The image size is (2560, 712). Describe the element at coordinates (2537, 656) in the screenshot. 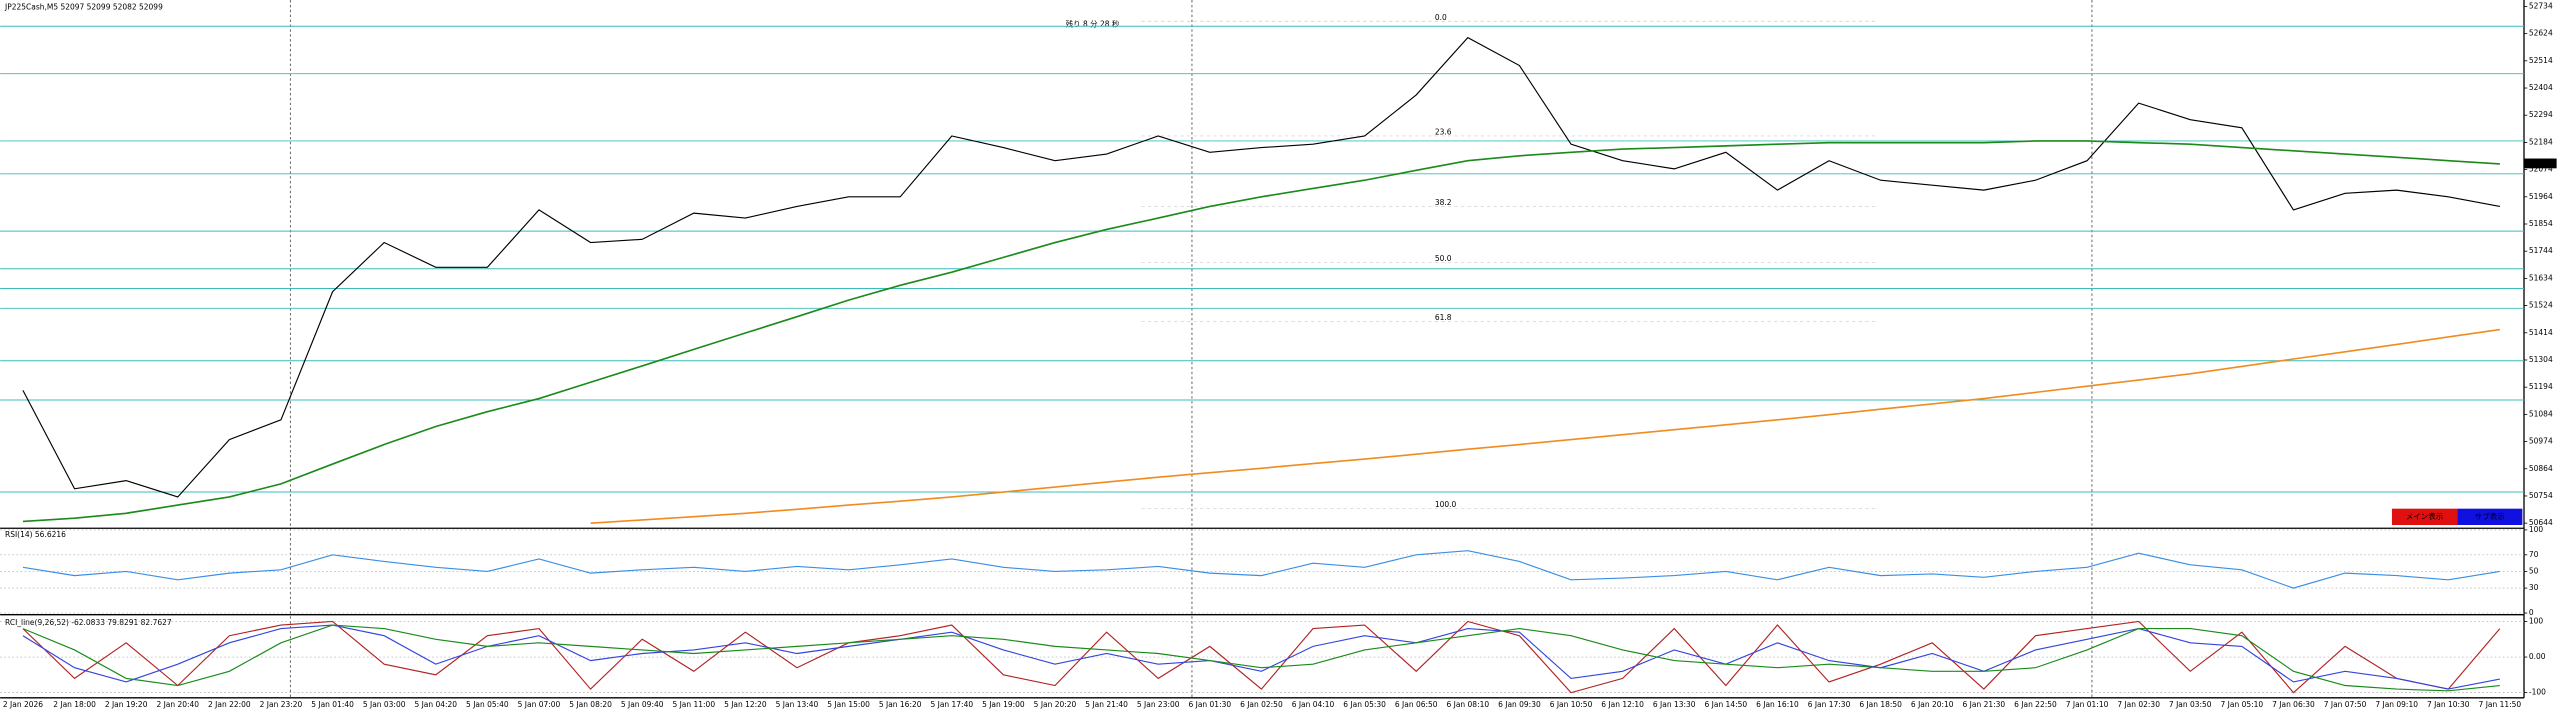

I see `y-tick-label: 0.00` at that location.